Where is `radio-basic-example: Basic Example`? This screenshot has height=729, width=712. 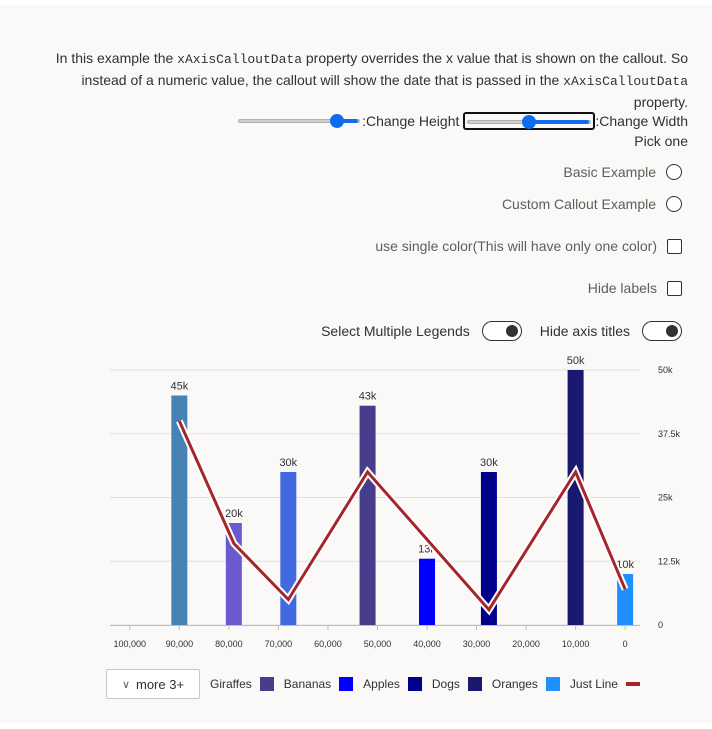
radio-basic-example: Basic Example is located at coordinates (622, 172).